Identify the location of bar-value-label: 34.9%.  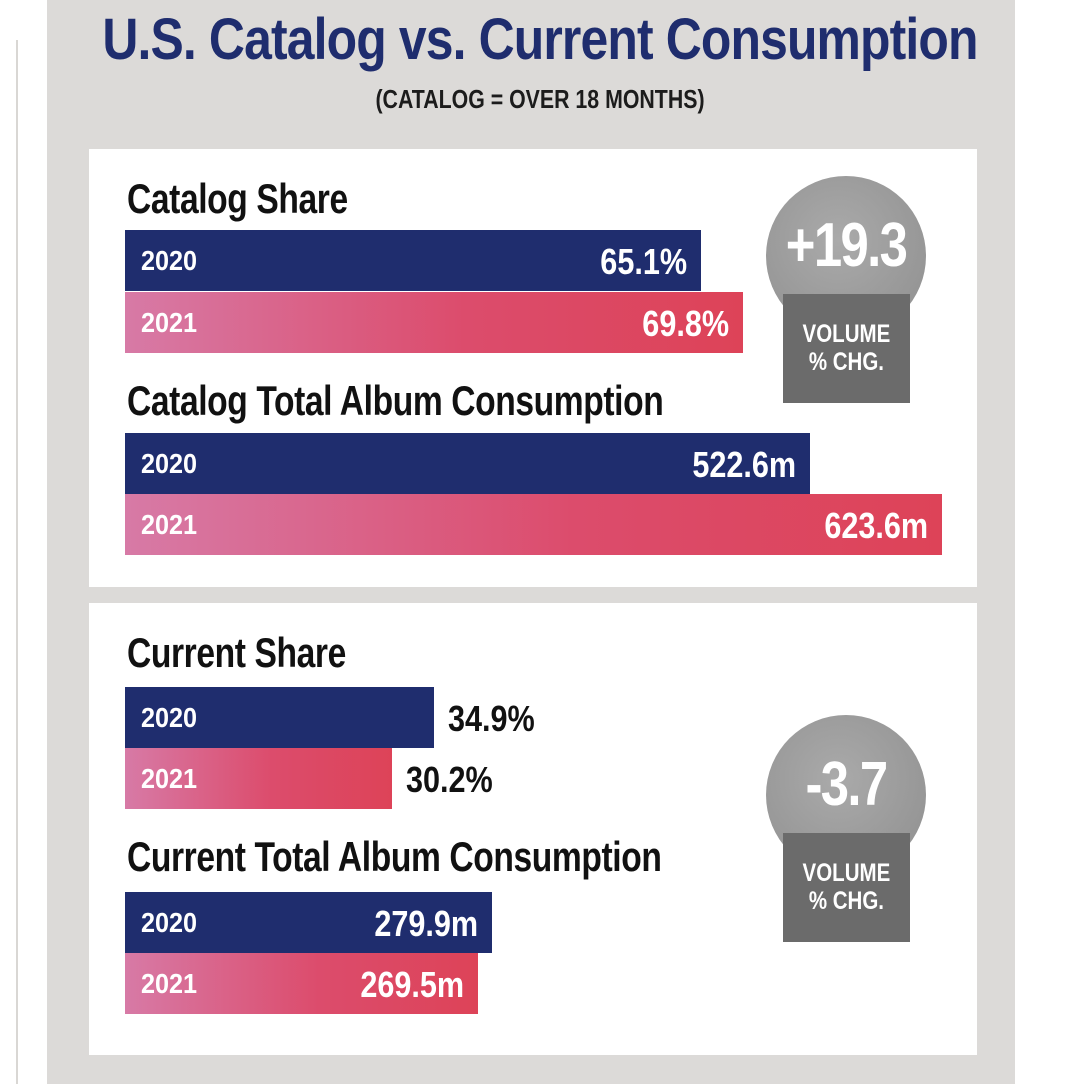
(491, 718).